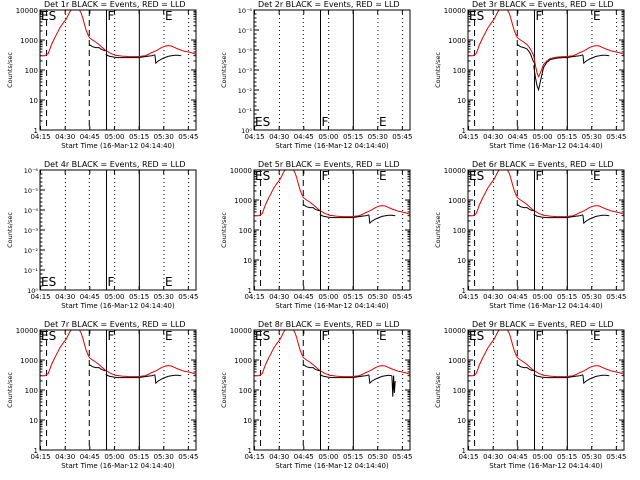  What do you see at coordinates (31, 211) in the screenshot?
I see `y-tick-label: 10⁻⁴` at bounding box center [31, 211].